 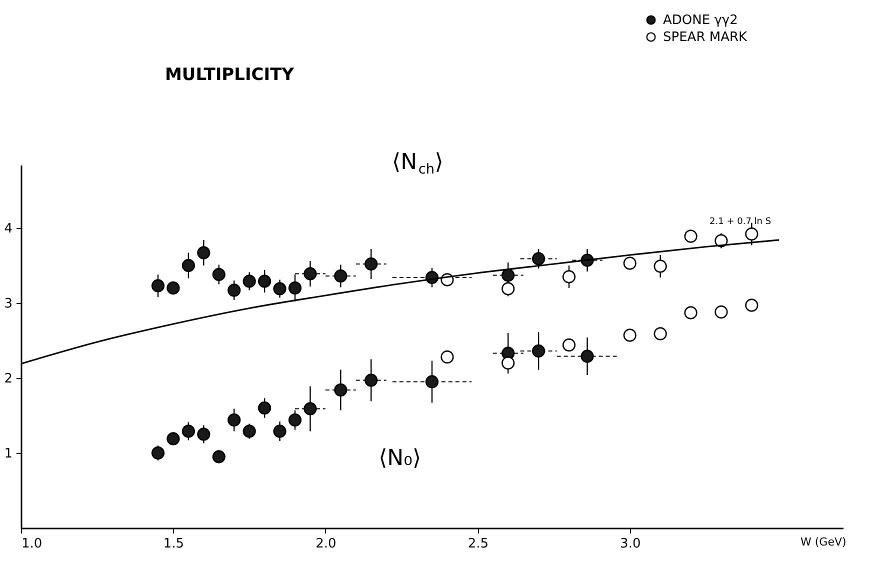 I want to click on y-tick-label: 2, so click(x=8, y=379).